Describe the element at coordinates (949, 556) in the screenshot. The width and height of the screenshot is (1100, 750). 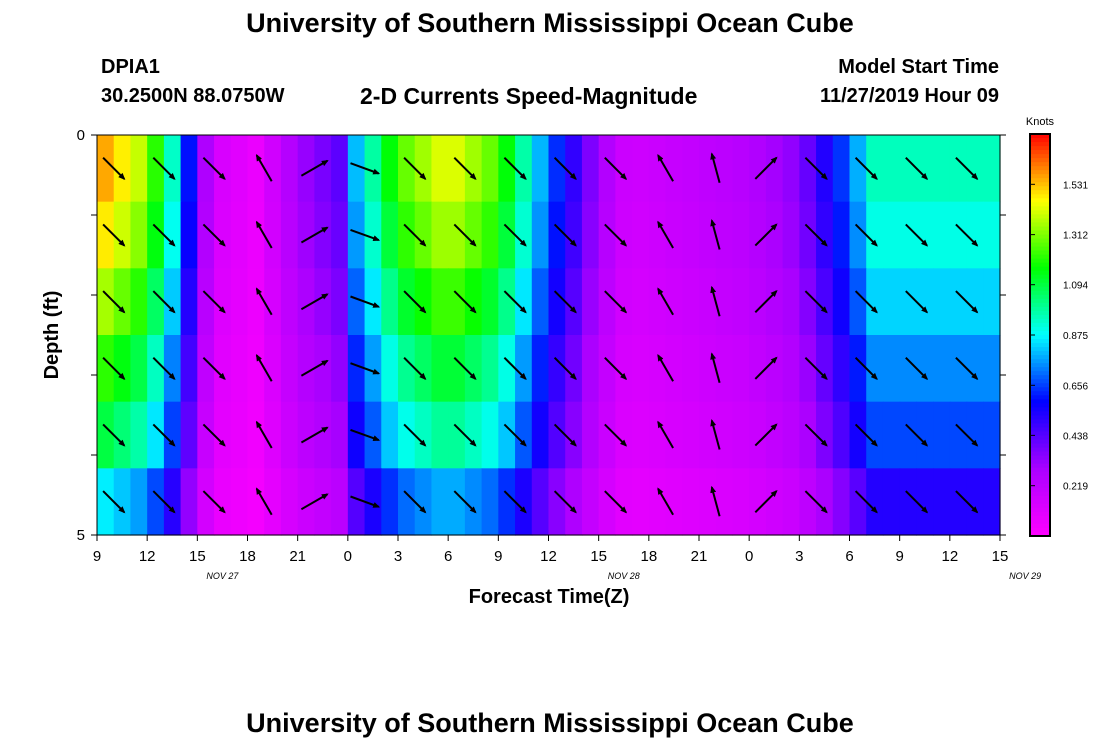
I see `x-tick-label: 12` at that location.